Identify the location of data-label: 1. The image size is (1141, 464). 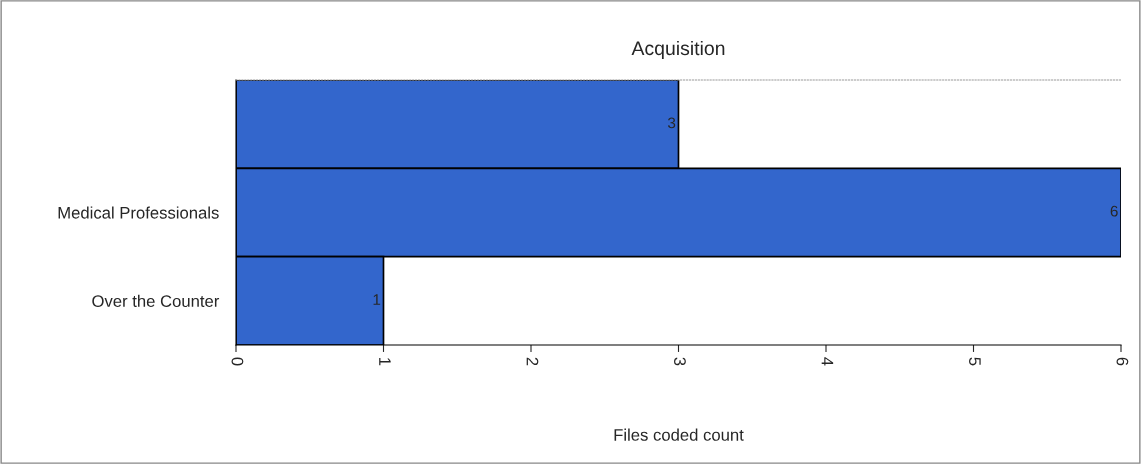
(377, 299).